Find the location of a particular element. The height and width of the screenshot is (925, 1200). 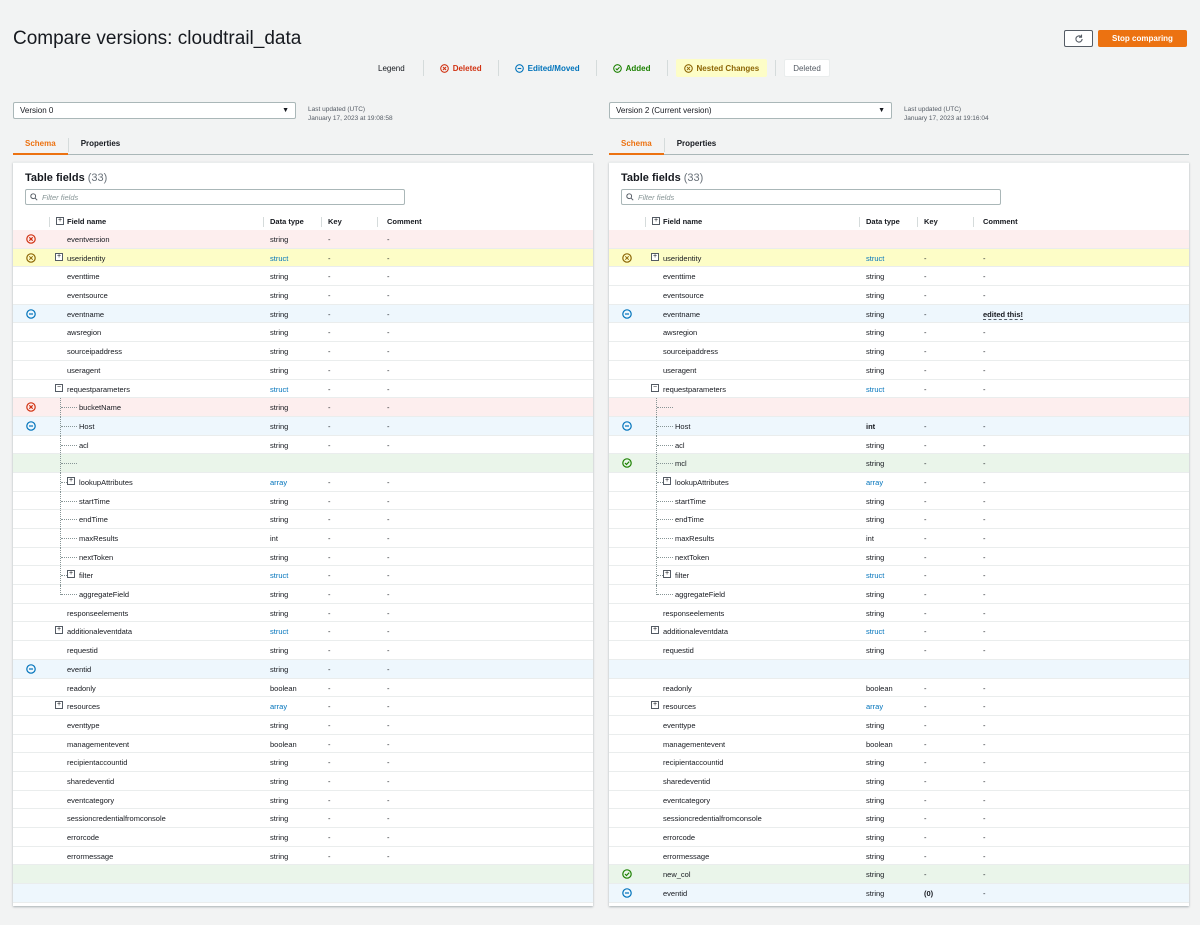

field-name: acl is located at coordinates (680, 445).